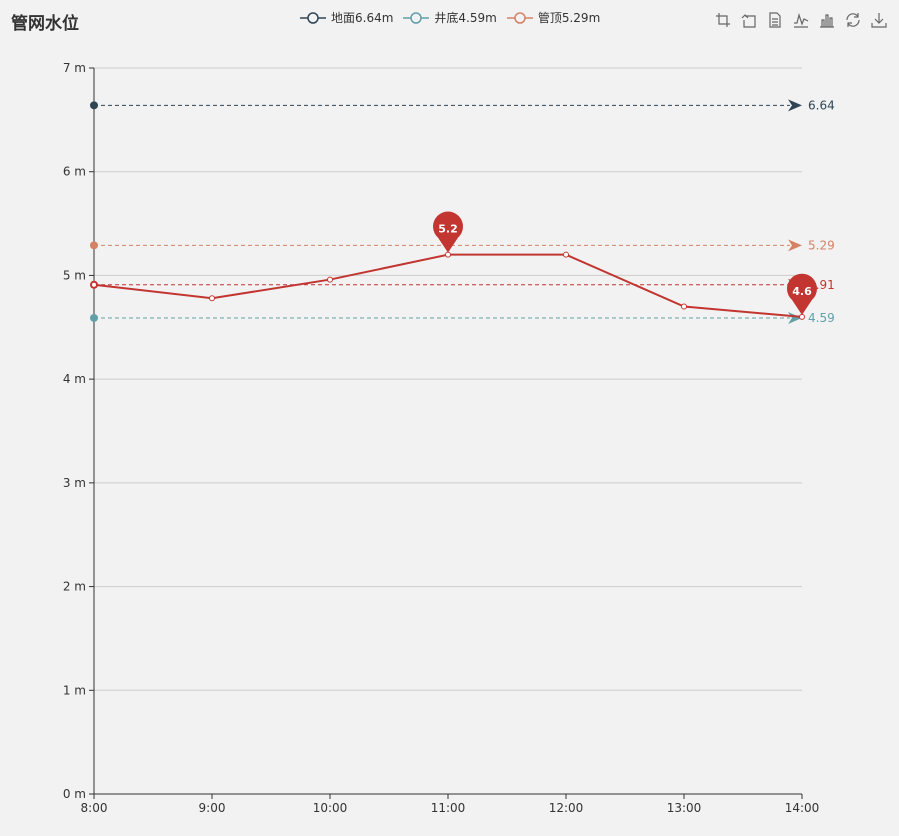  What do you see at coordinates (827, 20) in the screenshot?
I see `bar-chart-icon` at bounding box center [827, 20].